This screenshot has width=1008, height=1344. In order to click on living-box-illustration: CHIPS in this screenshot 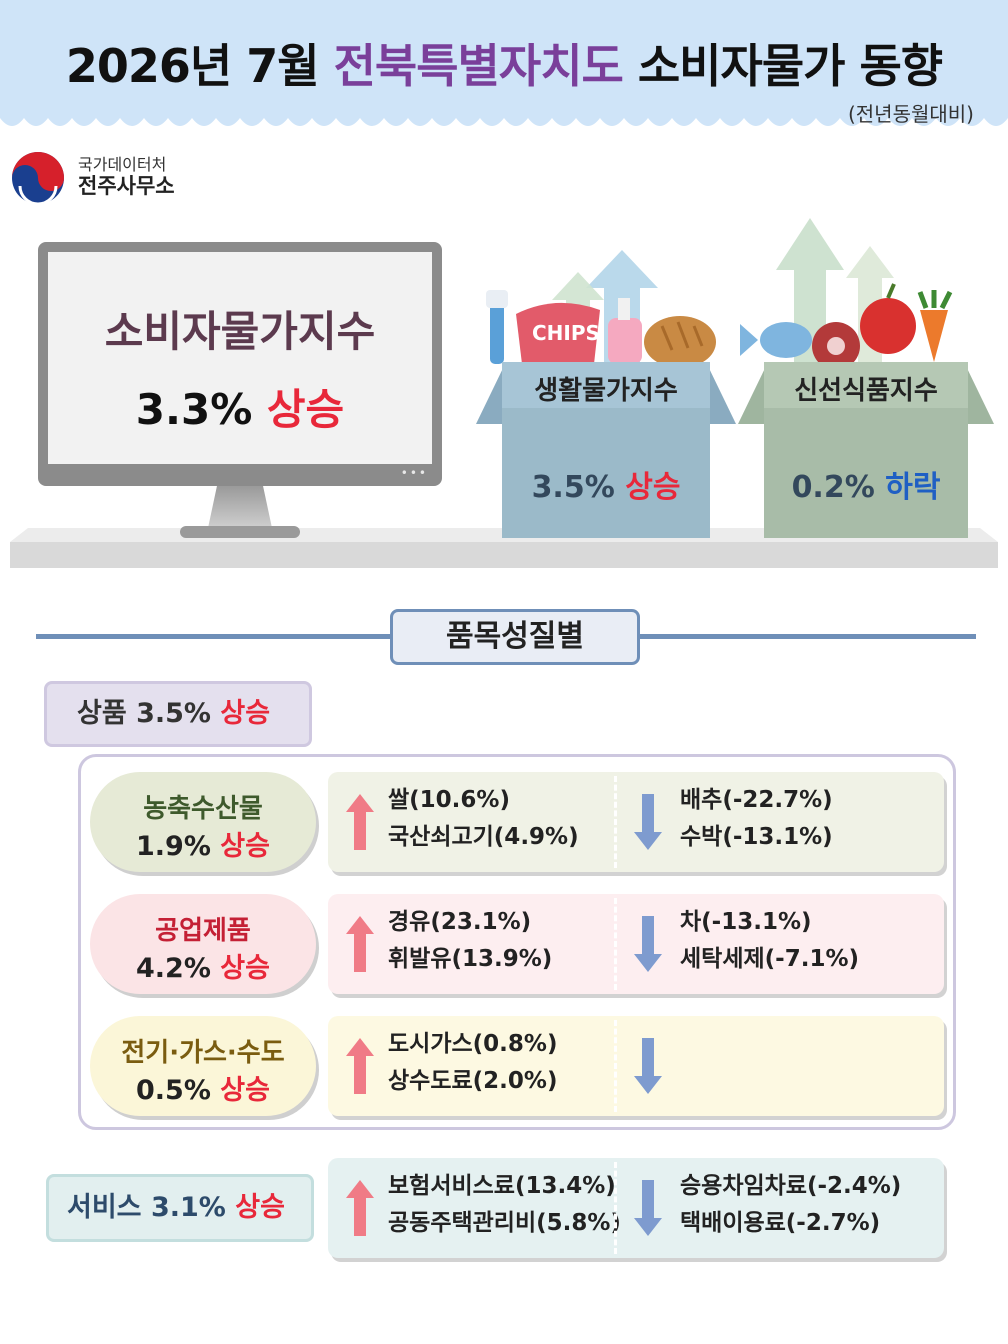, I will do `click(606, 394)`.